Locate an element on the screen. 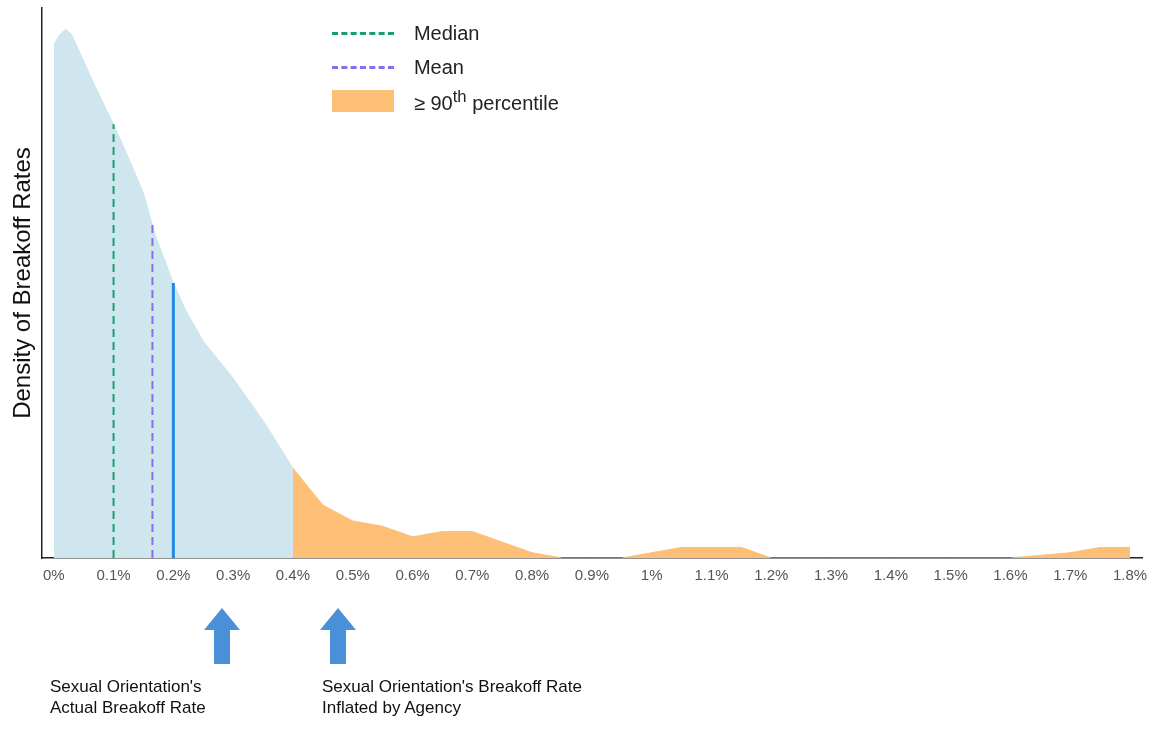 Image resolution: width=1162 pixels, height=753 pixels. x-tick-label: 1% is located at coordinates (651, 575).